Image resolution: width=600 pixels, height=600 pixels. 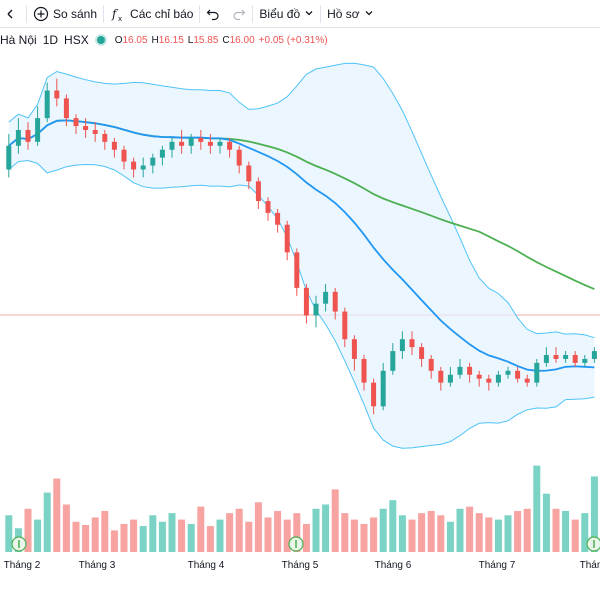 I want to click on symbol-name: Hà Nội, so click(x=18, y=40).